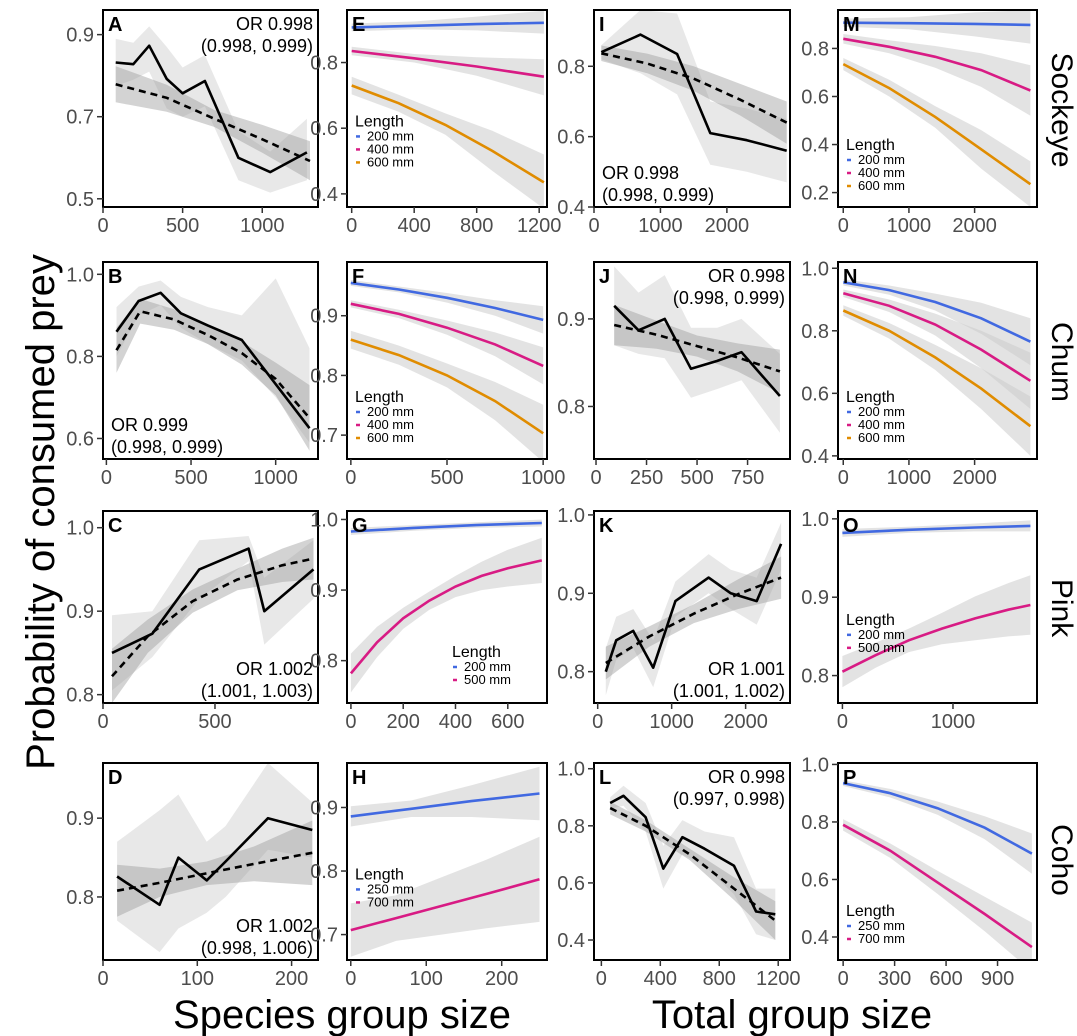  I want to click on series-line-250-mm, so click(937, 818).